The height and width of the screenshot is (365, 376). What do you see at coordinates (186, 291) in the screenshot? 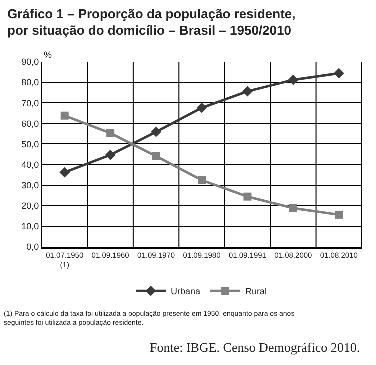
I see `legend-label: Urbana` at bounding box center [186, 291].